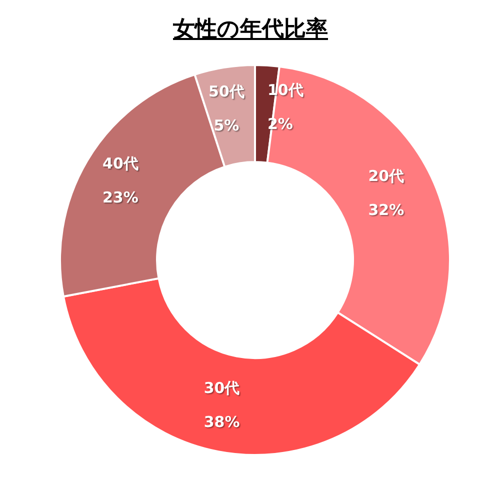 This screenshot has height=482, width=501. I want to click on slice-label: 30代, so click(222, 387).